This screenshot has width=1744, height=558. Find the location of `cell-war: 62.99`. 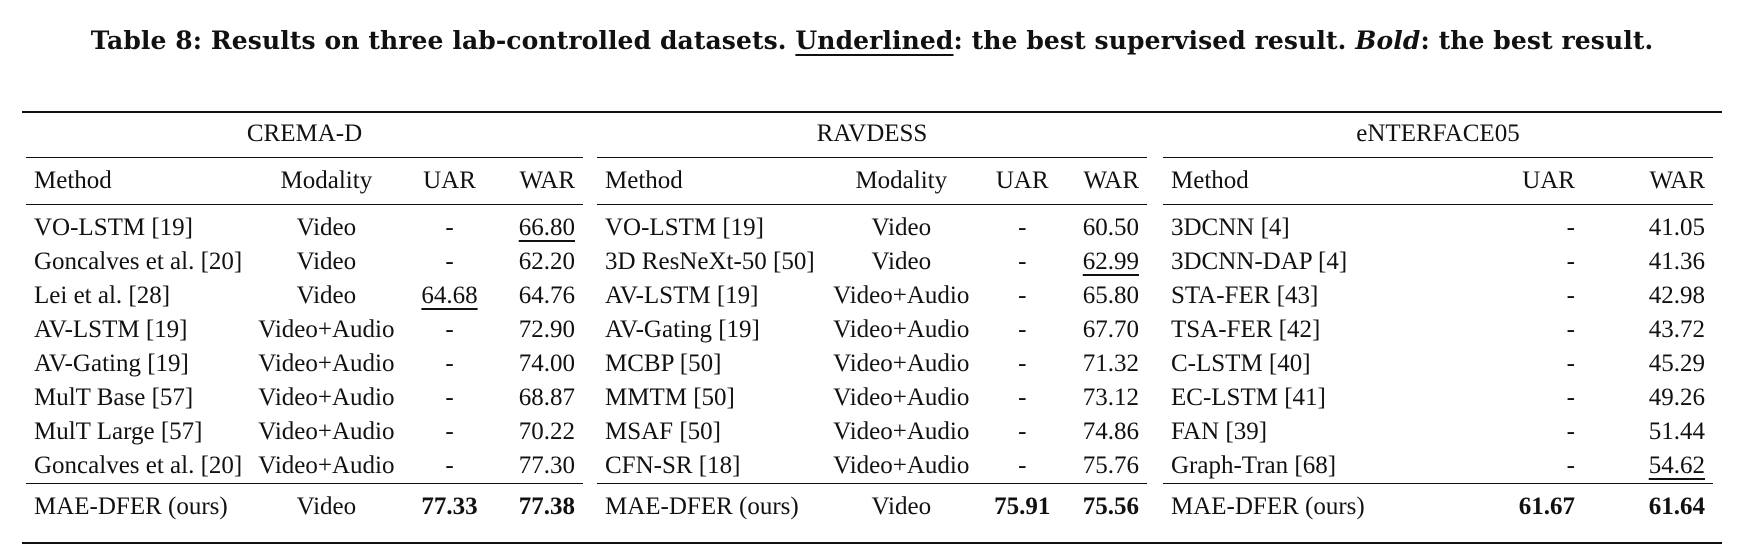

cell-war: 62.99 is located at coordinates (1106, 262).